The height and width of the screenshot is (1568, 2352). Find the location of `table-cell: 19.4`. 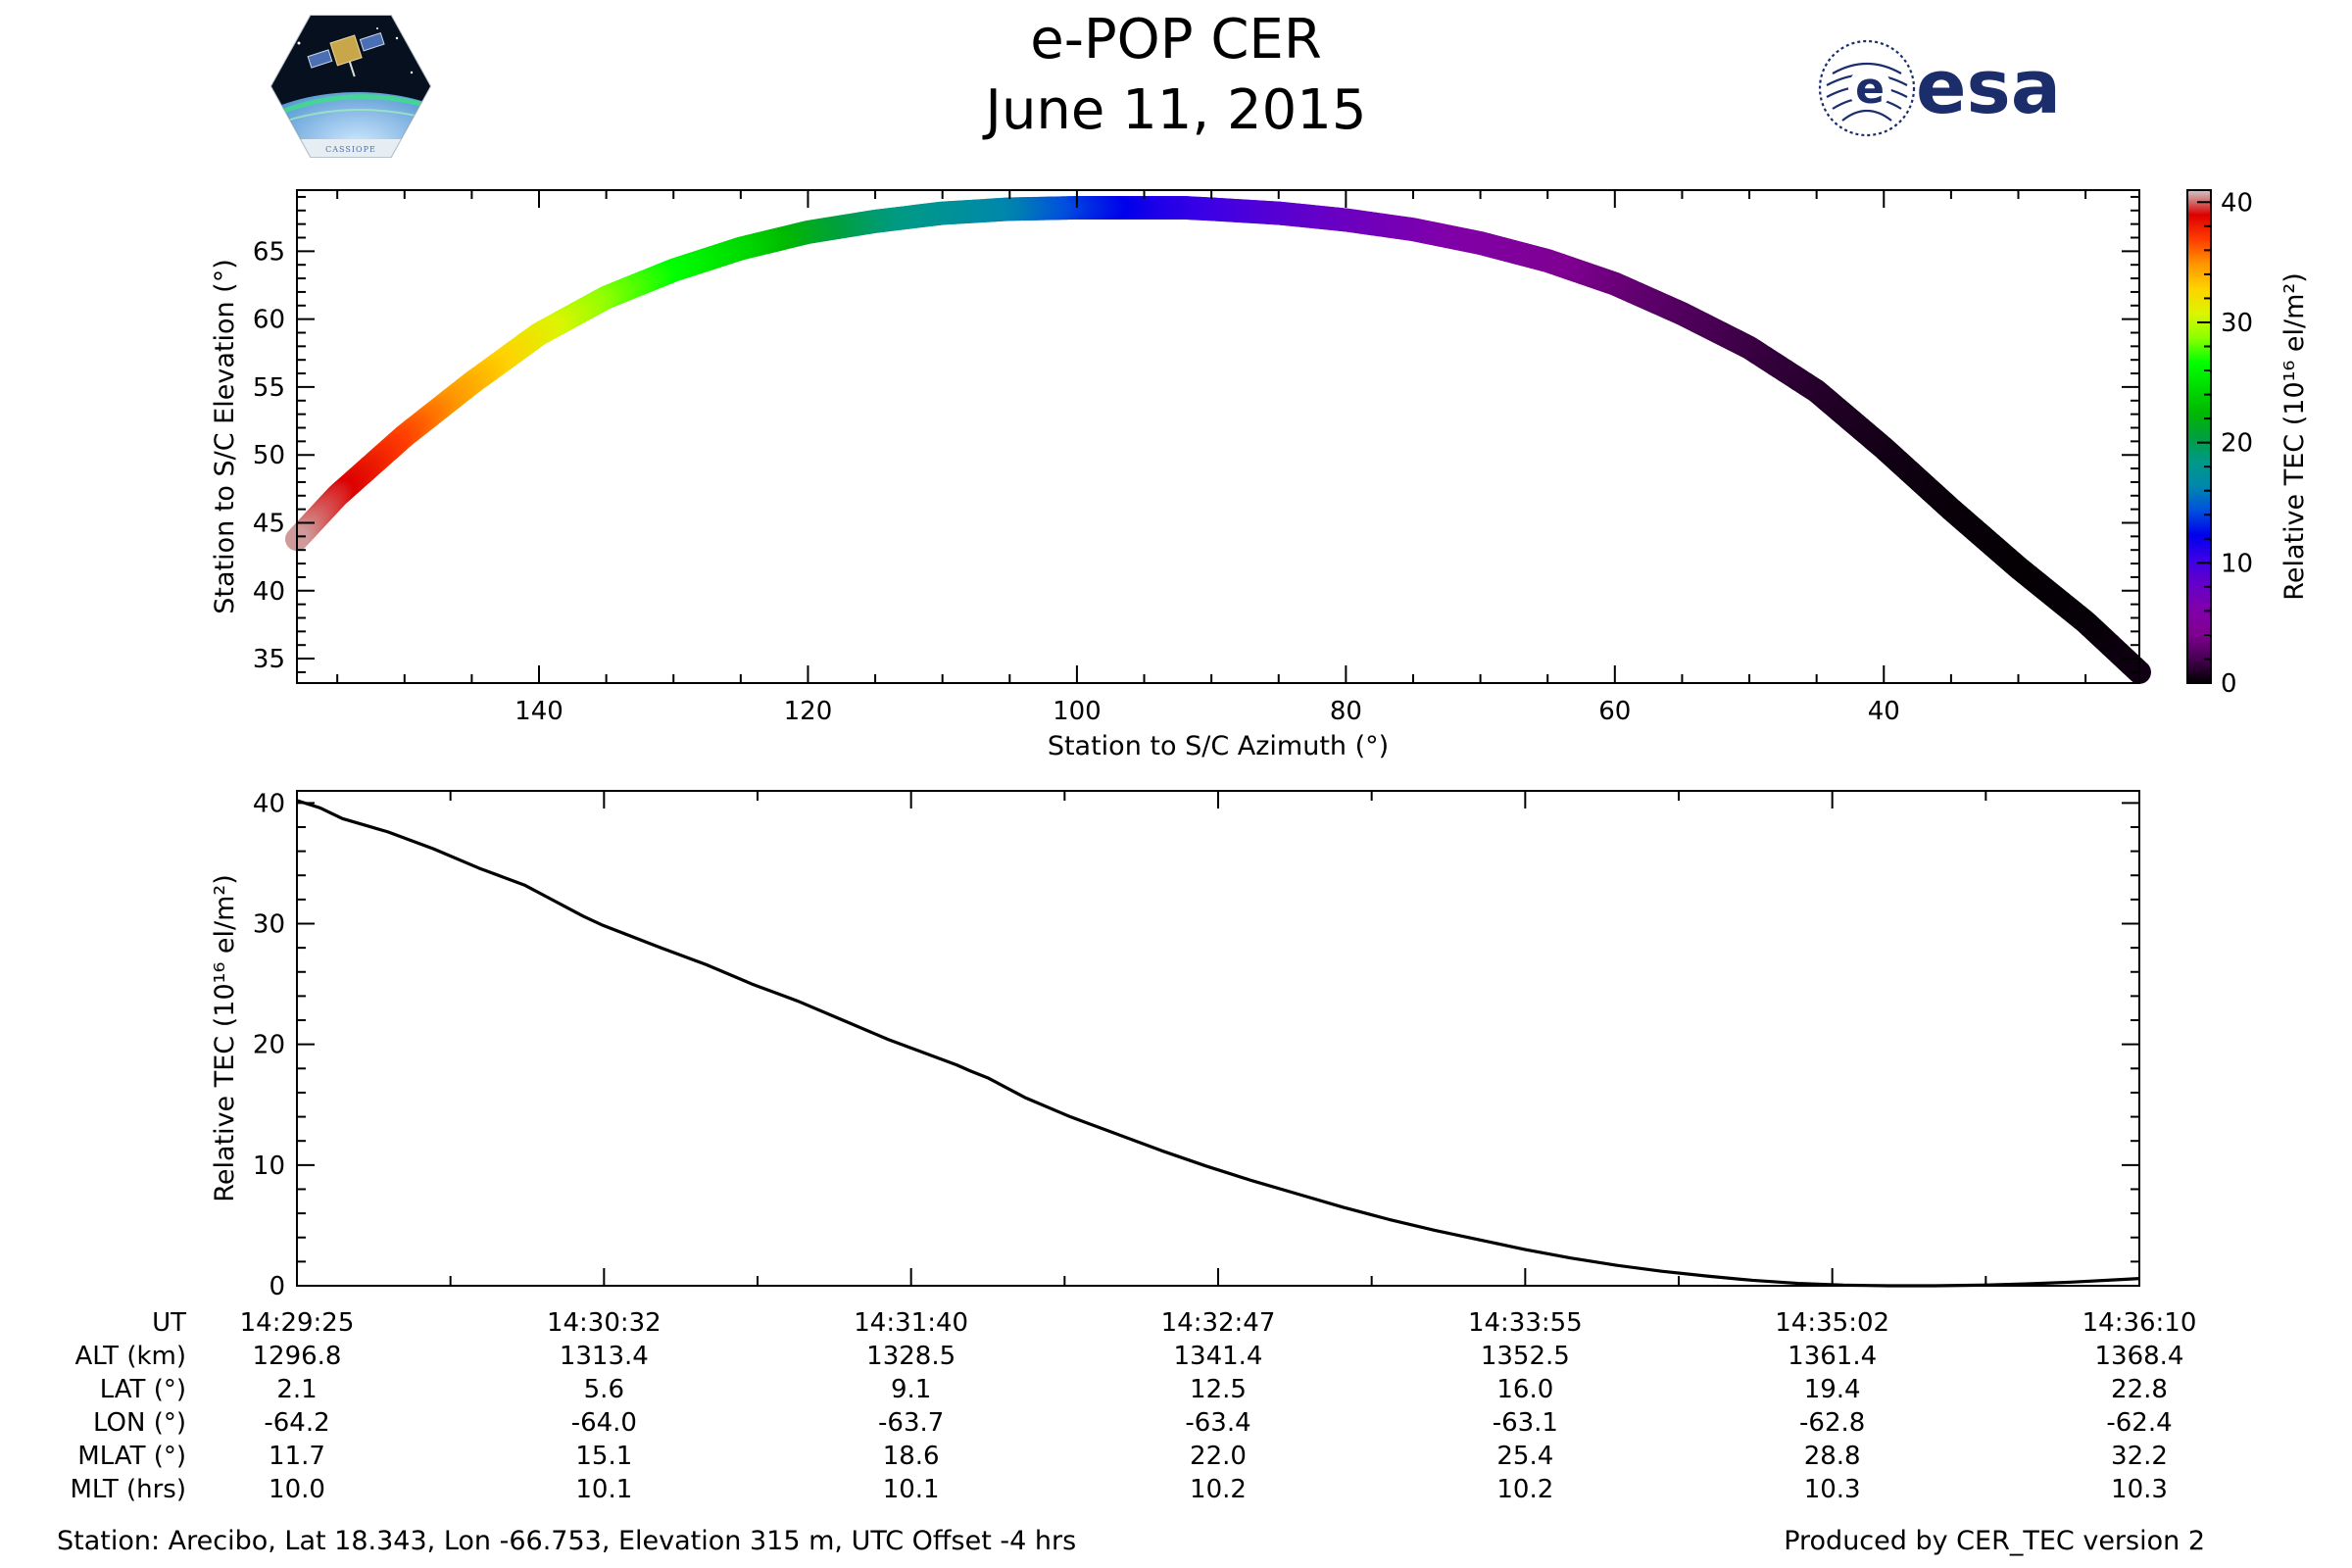

table-cell: 19.4 is located at coordinates (1832, 1389).